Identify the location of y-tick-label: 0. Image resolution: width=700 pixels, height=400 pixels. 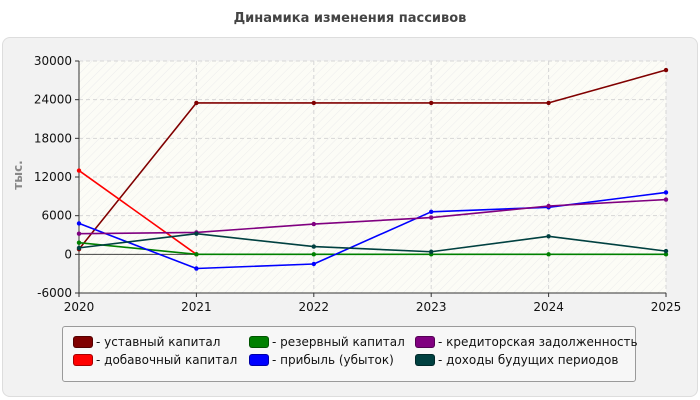
(68, 254).